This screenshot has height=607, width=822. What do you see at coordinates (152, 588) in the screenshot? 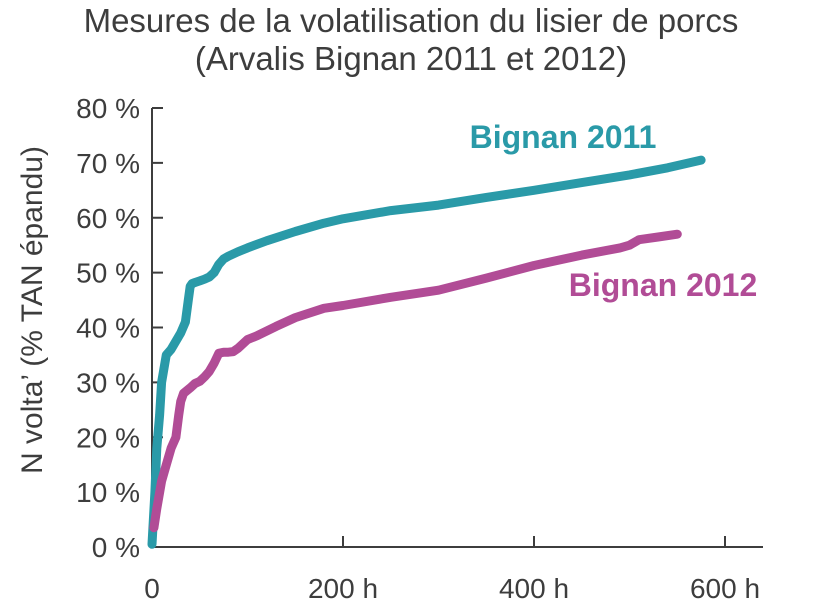
I see `x-tick-label: 0` at bounding box center [152, 588].